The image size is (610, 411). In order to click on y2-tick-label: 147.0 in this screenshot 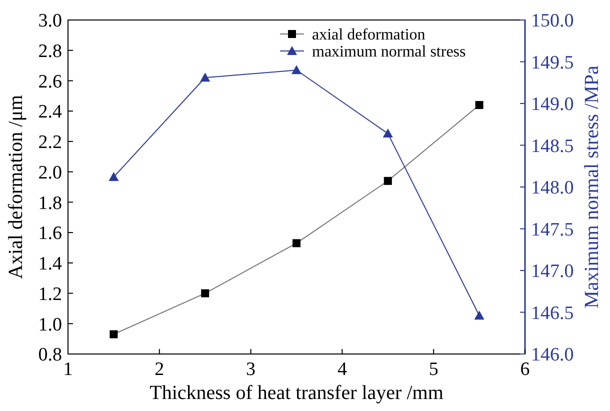, I will do `click(552, 271)`.